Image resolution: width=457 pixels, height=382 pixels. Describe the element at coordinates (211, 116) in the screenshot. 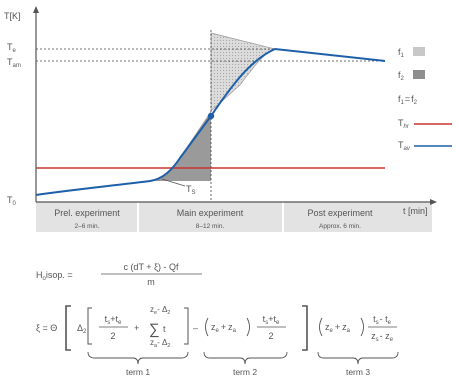

I see `inflection-point` at that location.